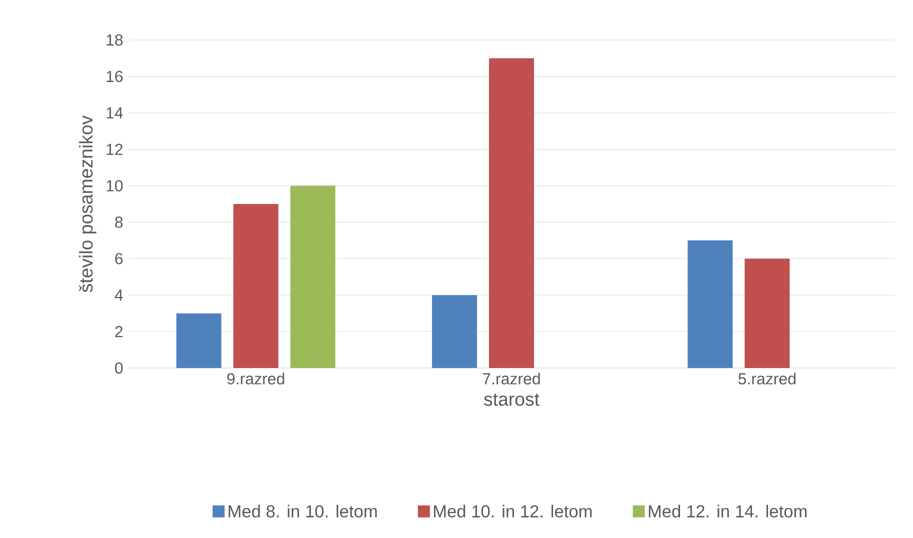 The image size is (913, 538). Describe the element at coordinates (767, 378) in the screenshot. I see `x-tick-label: 5.razred` at that location.